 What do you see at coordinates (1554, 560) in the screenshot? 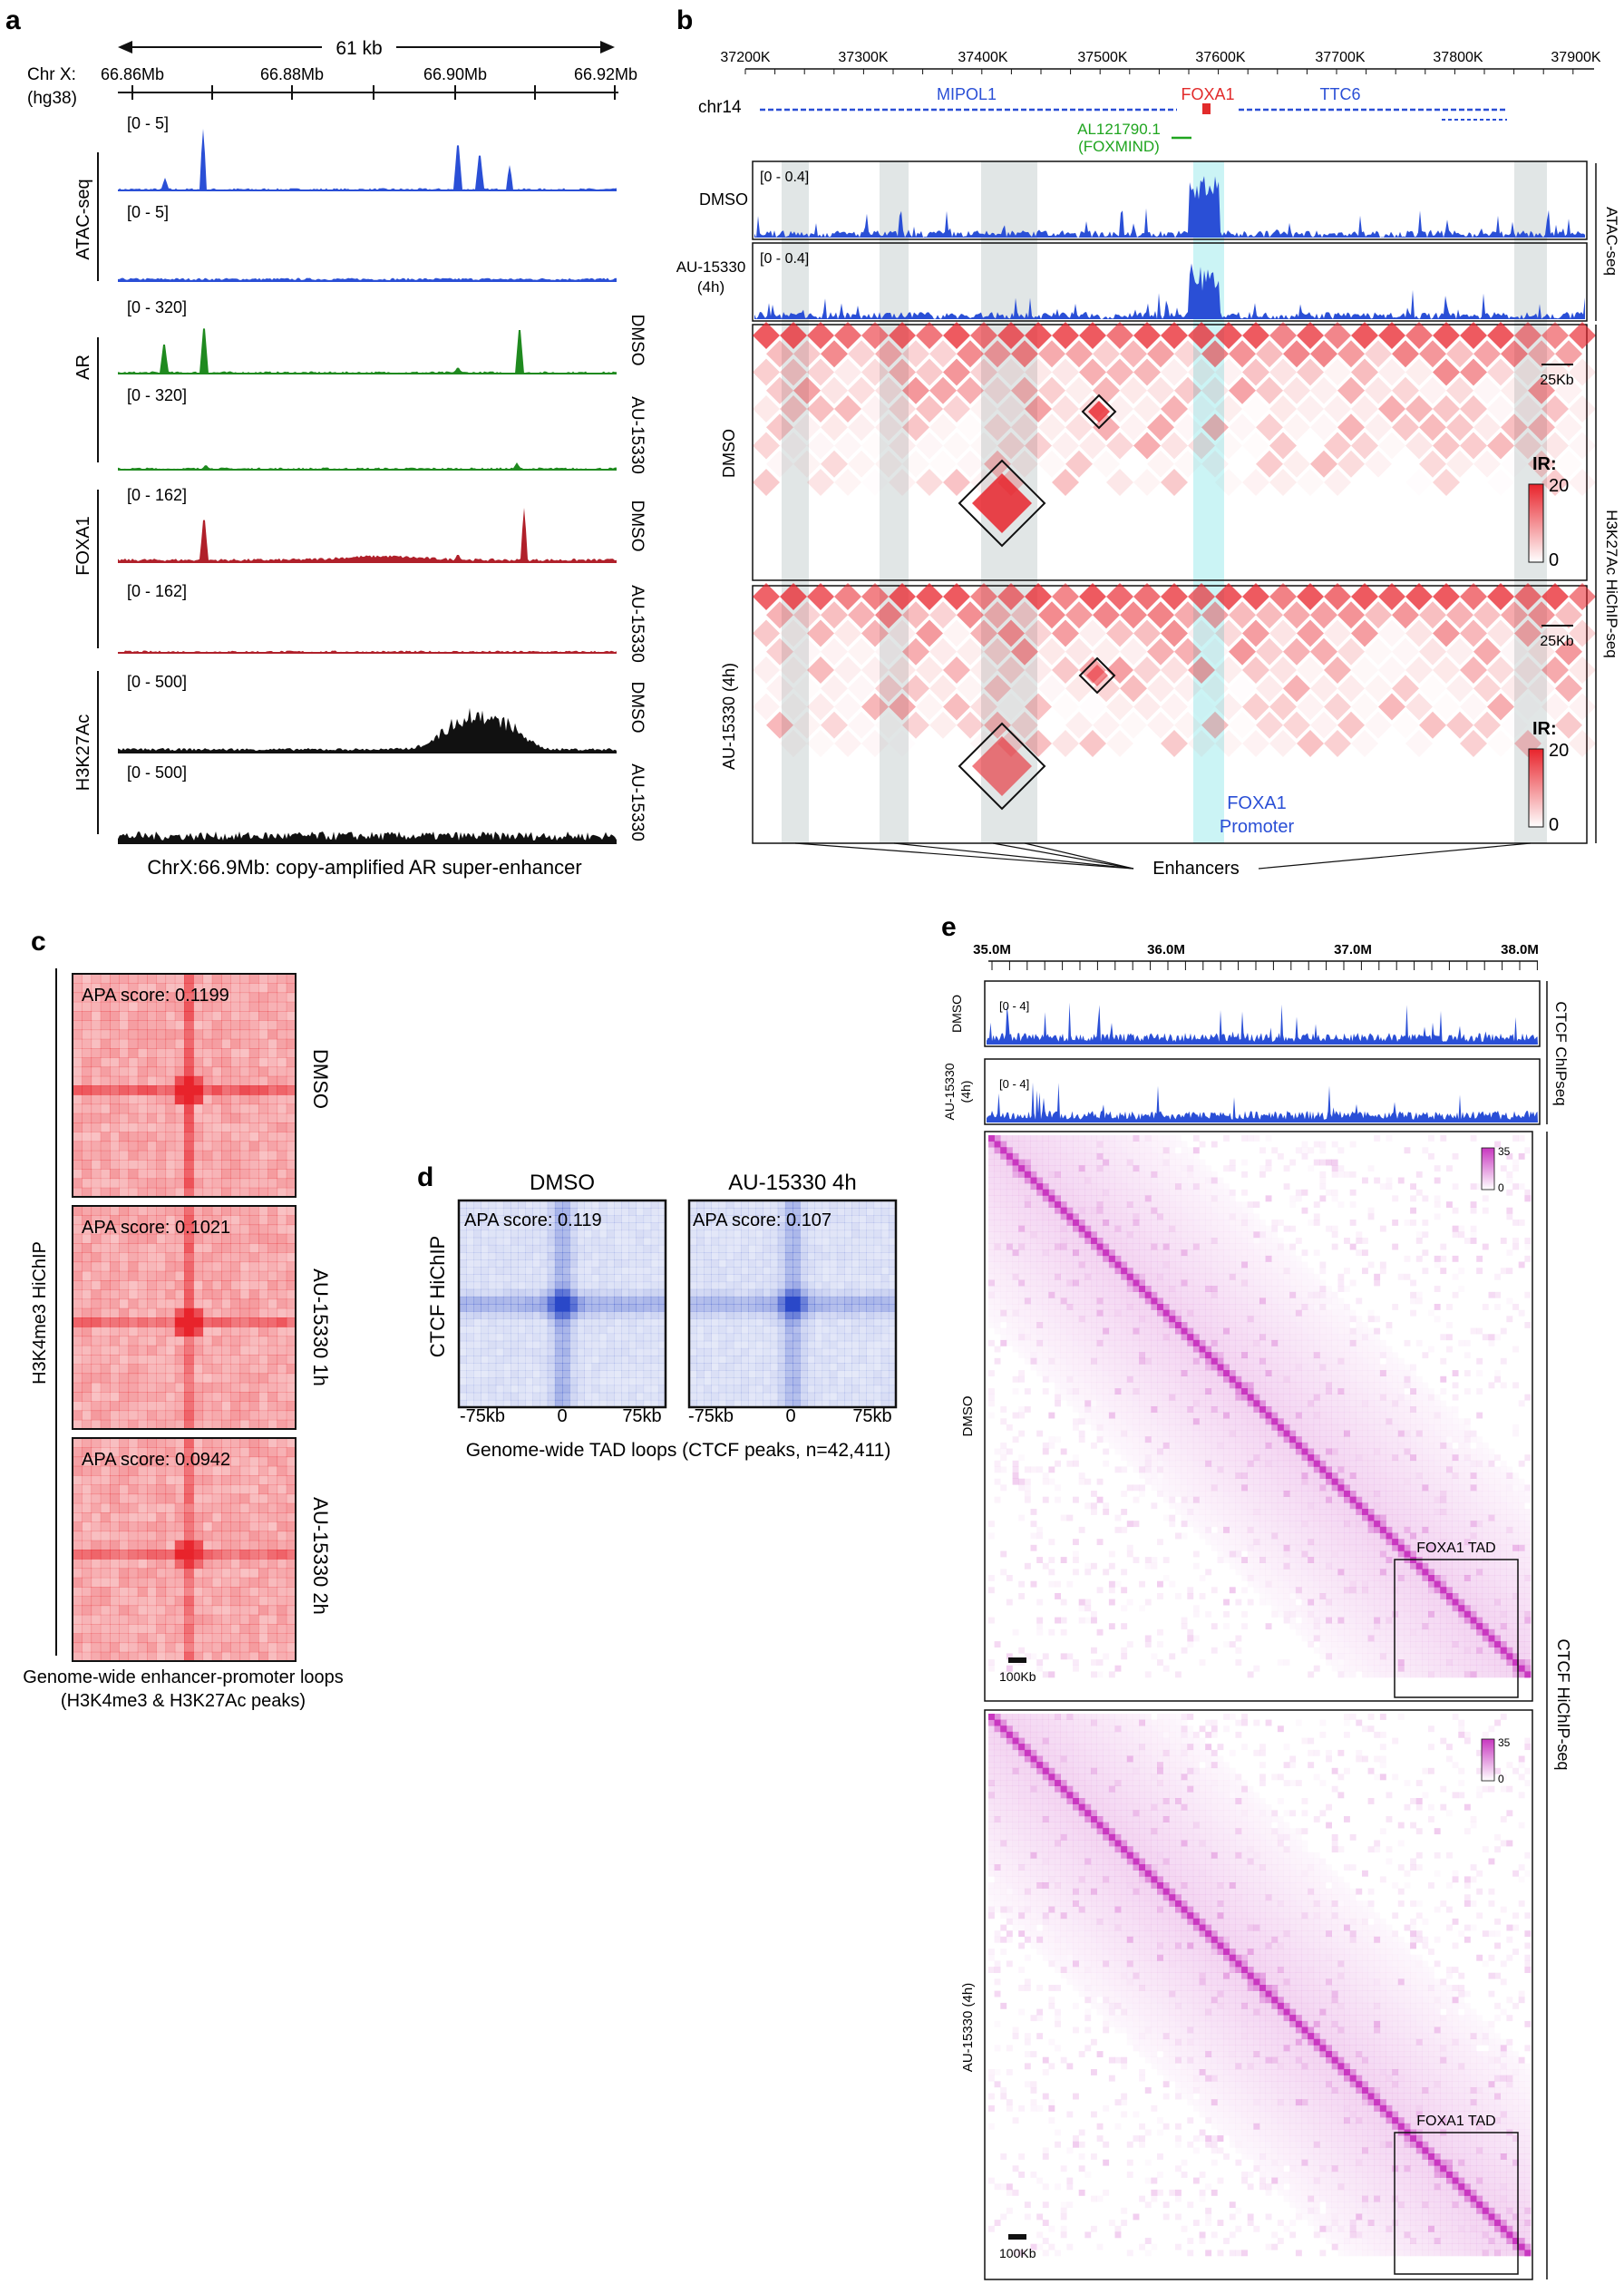
I see `ir-min: 0` at bounding box center [1554, 560].